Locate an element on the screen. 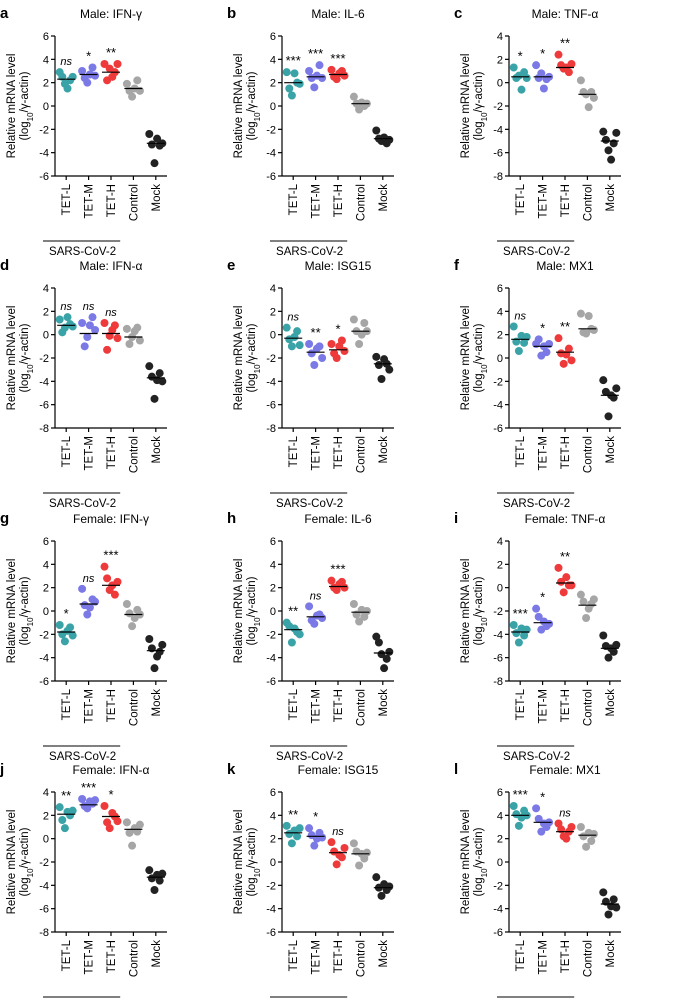 This screenshot has height=999, width=685. y-tick-label: 6 is located at coordinates (273, 37).